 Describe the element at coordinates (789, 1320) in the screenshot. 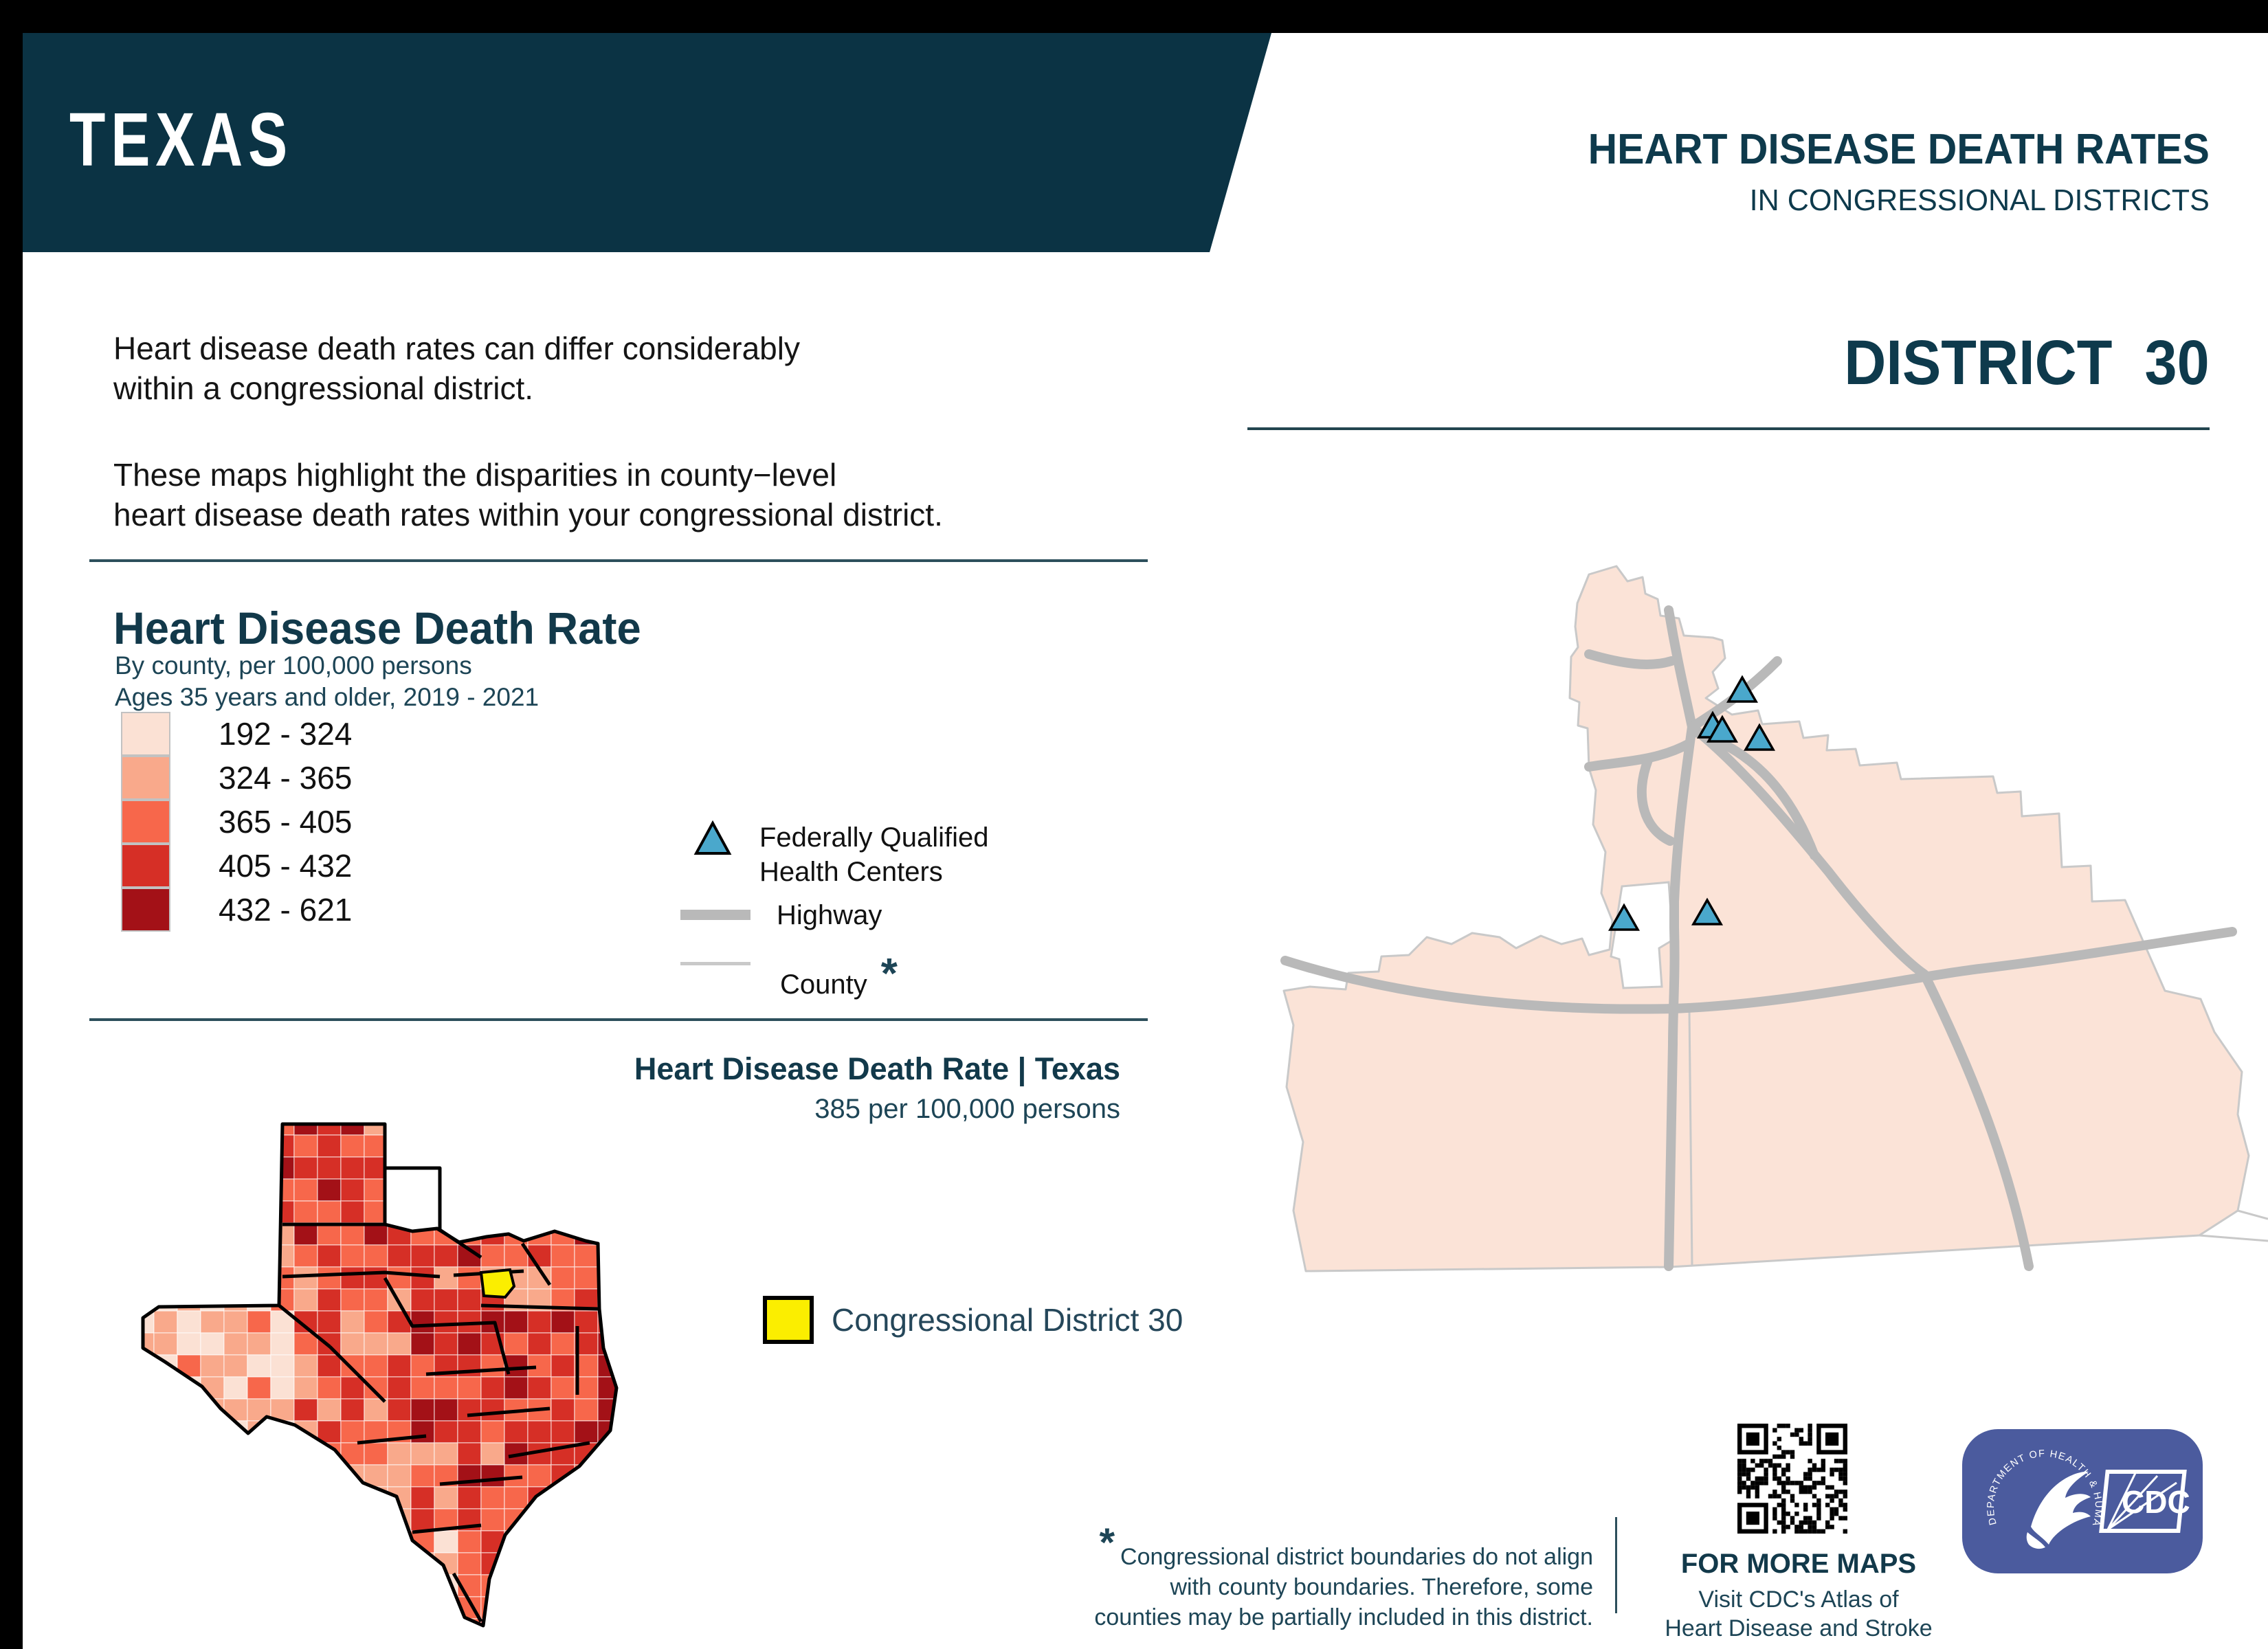

I see `district30-swatch` at that location.